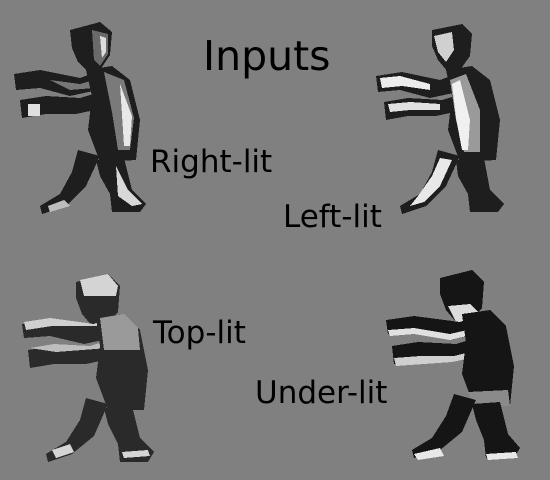 The width and height of the screenshot is (550, 480). I want to click on label-left-lit: Left-lit, so click(332, 217).